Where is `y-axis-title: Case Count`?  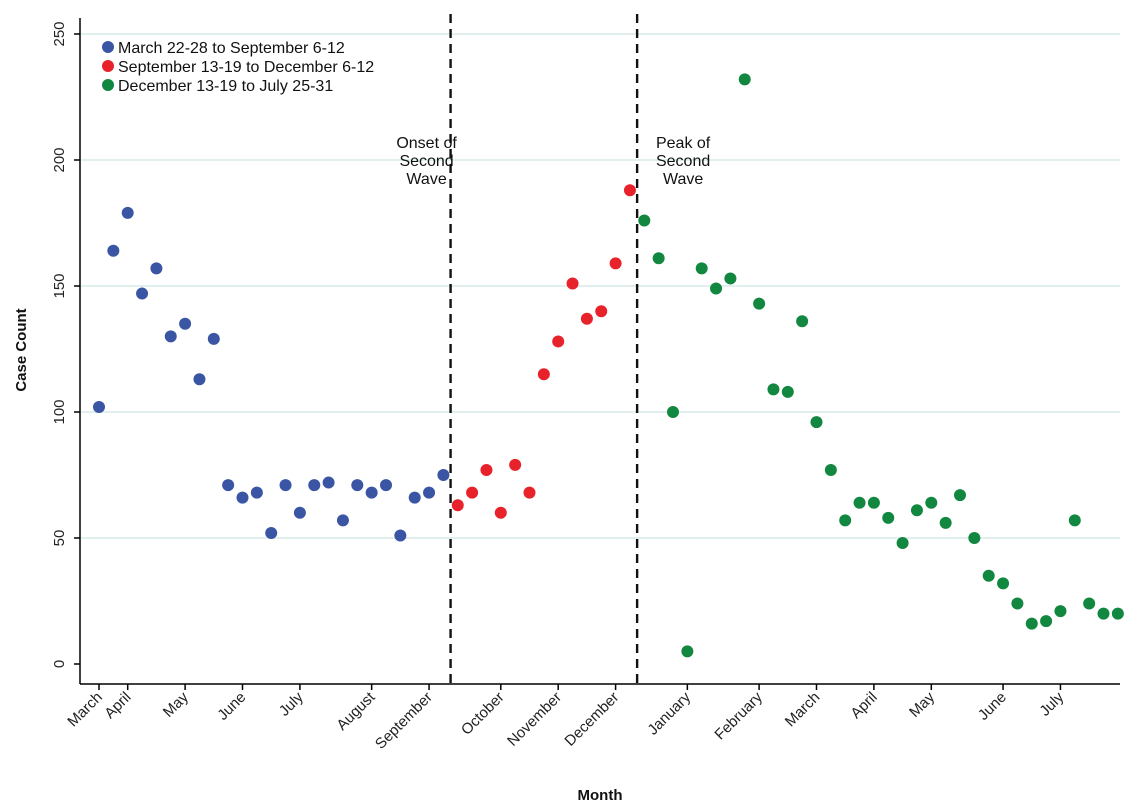 y-axis-title: Case Count is located at coordinates (21, 349).